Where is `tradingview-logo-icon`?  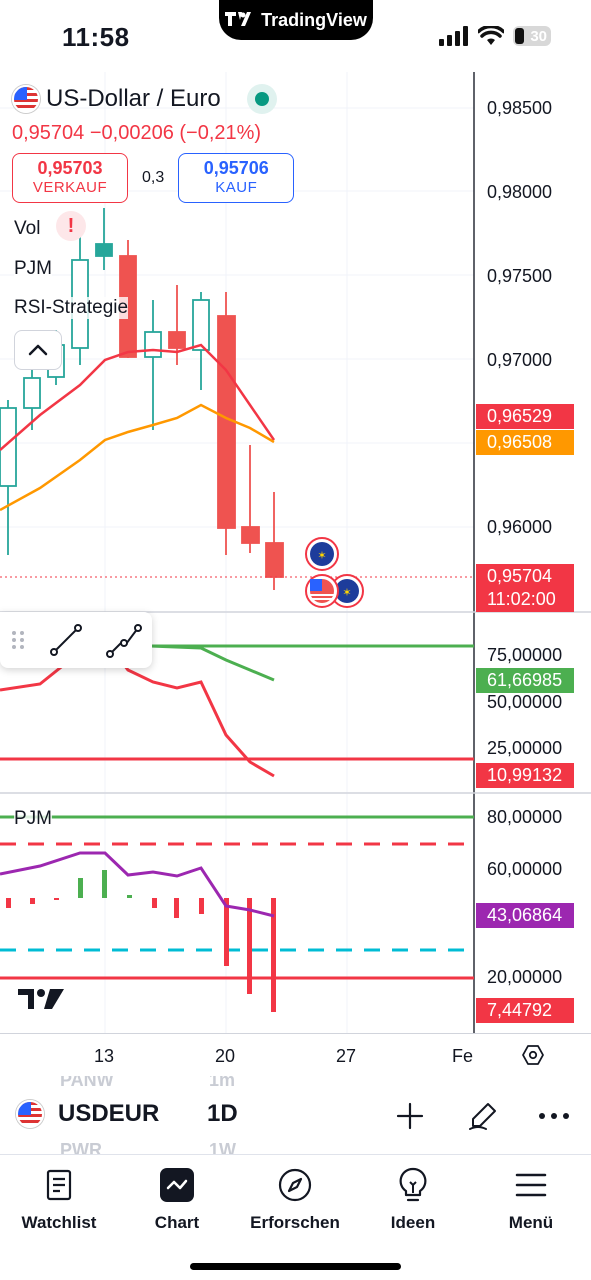
tradingview-logo-icon is located at coordinates (238, 19).